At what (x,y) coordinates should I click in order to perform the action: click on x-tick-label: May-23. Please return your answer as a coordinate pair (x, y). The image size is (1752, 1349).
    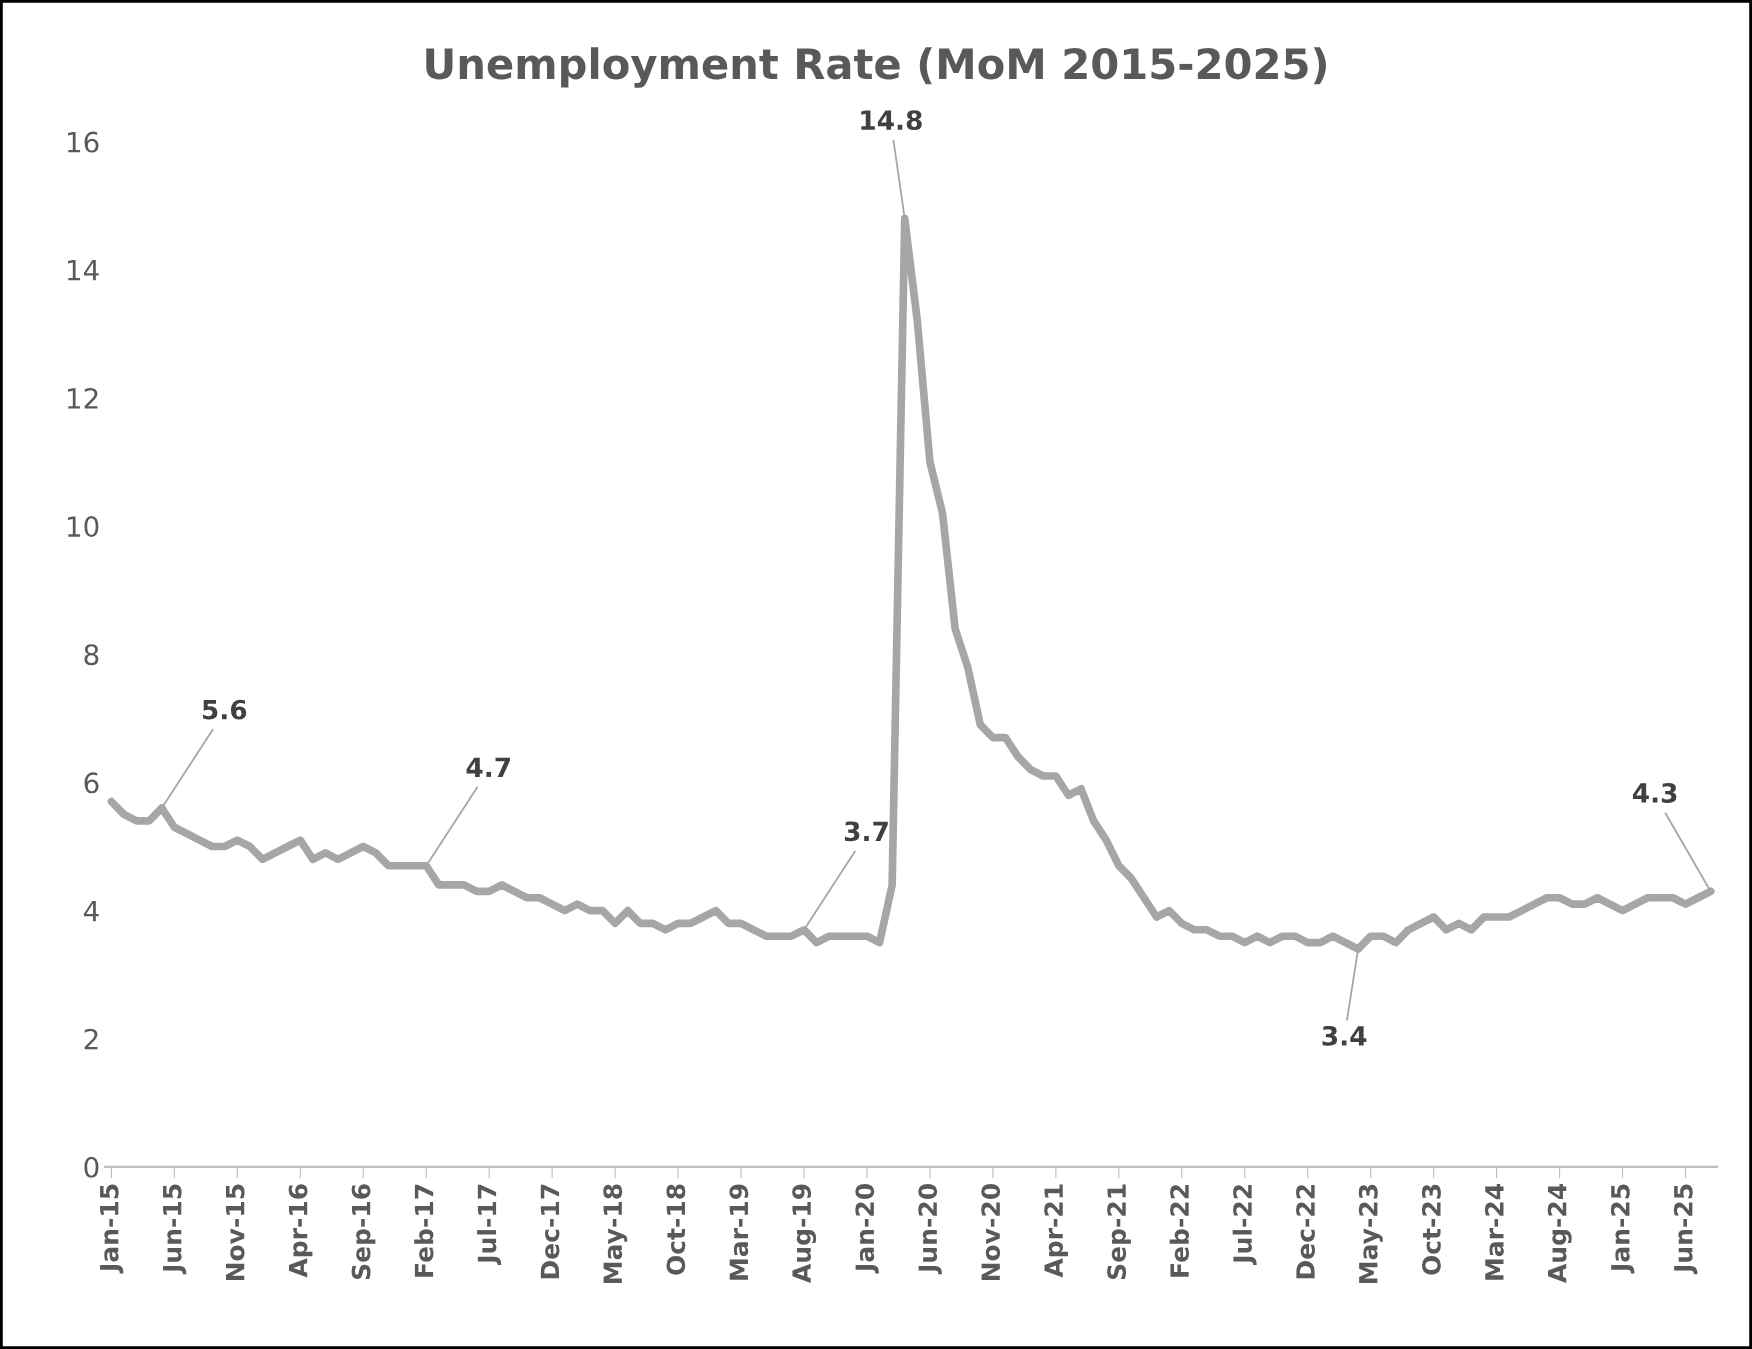
    Looking at the image, I should click on (1370, 1233).